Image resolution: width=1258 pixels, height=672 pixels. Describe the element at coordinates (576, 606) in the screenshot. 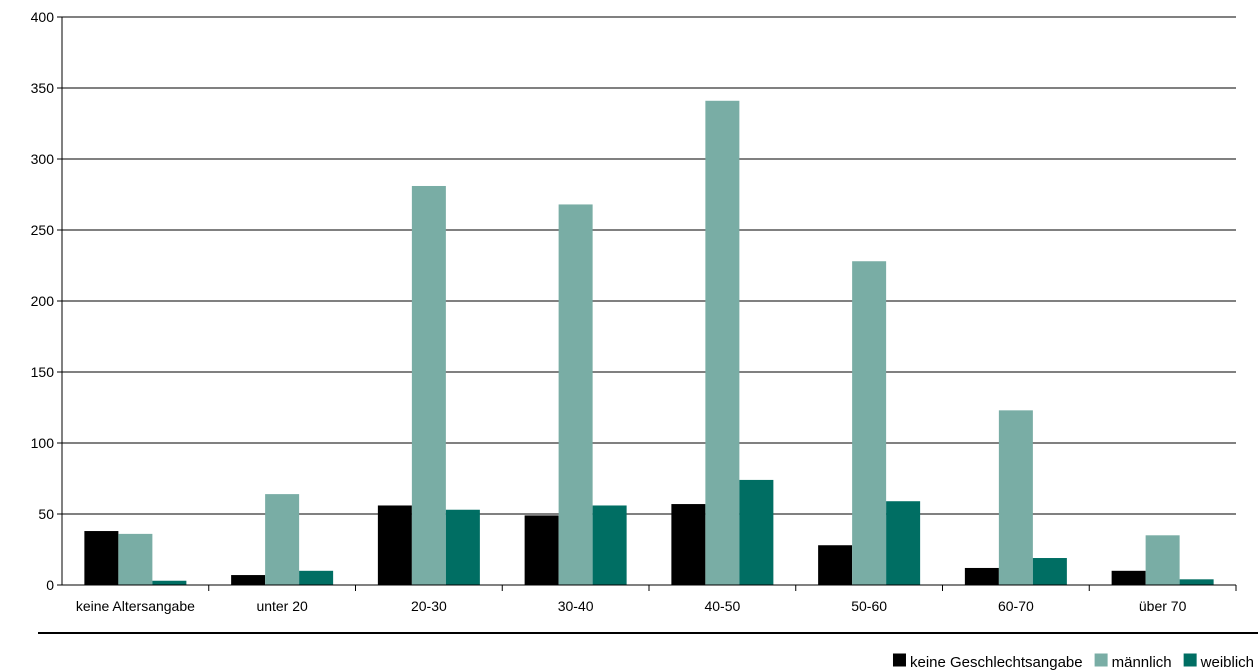

I see `x-tick-label: 30-40` at that location.